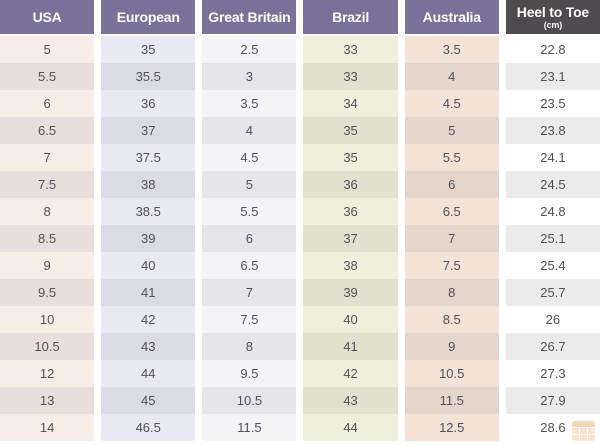 This screenshot has height=445, width=600. I want to click on table-row: 8.5 39 6 37 7 25.1, so click(300, 238).